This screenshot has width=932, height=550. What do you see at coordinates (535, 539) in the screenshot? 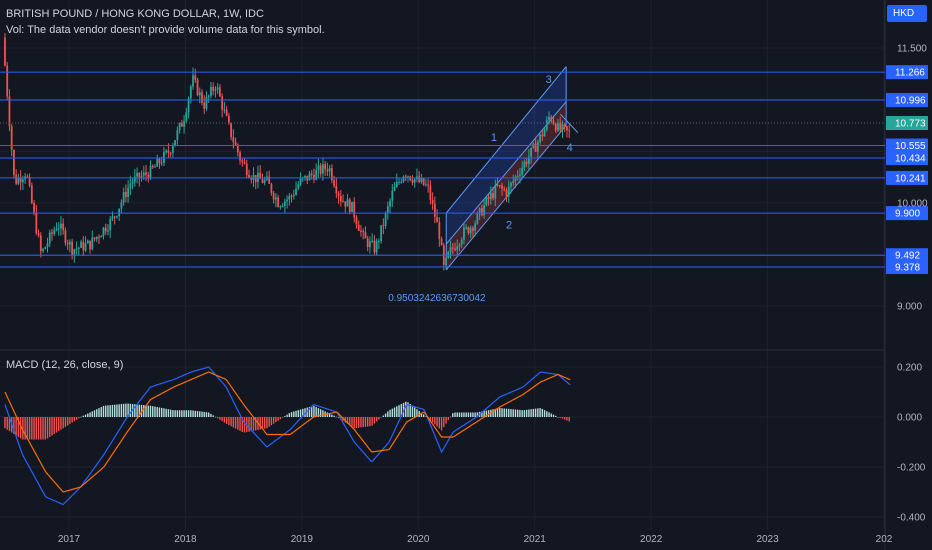
I see `x-tick-label: 2021` at bounding box center [535, 539].